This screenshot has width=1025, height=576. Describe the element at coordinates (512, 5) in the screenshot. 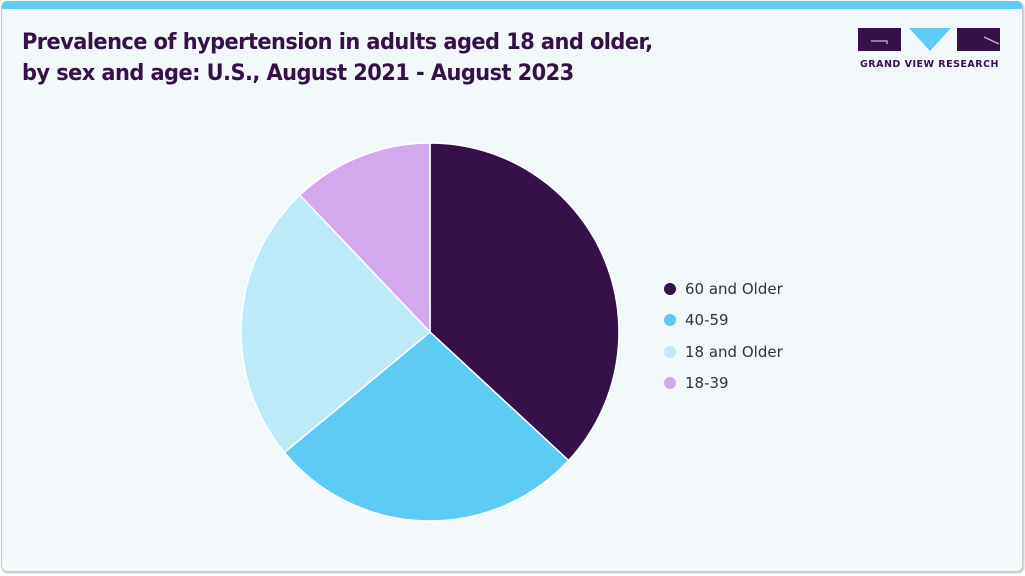

I see `top-accent-bar` at that location.